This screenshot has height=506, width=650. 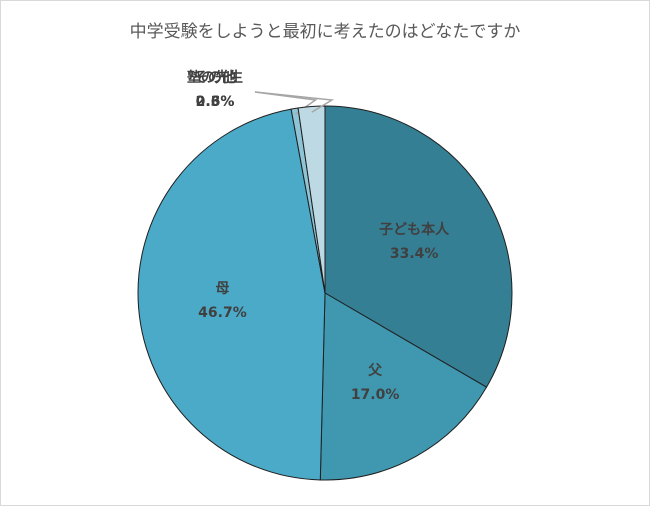 I want to click on slice-label: その他, so click(x=215, y=77).